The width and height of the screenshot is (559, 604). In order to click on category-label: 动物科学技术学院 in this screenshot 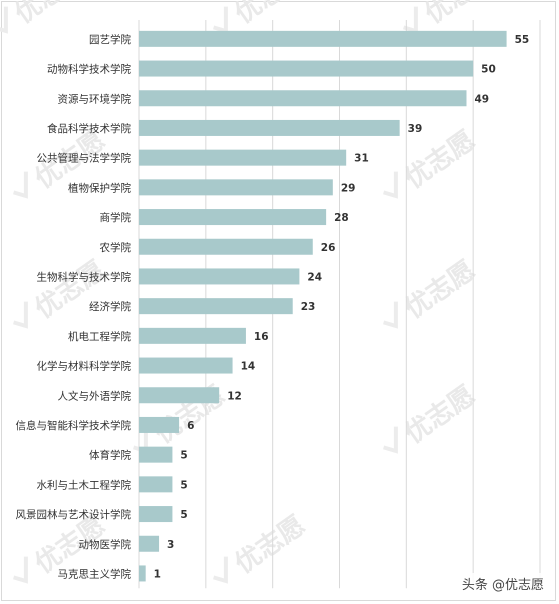, I will do `click(89, 69)`.